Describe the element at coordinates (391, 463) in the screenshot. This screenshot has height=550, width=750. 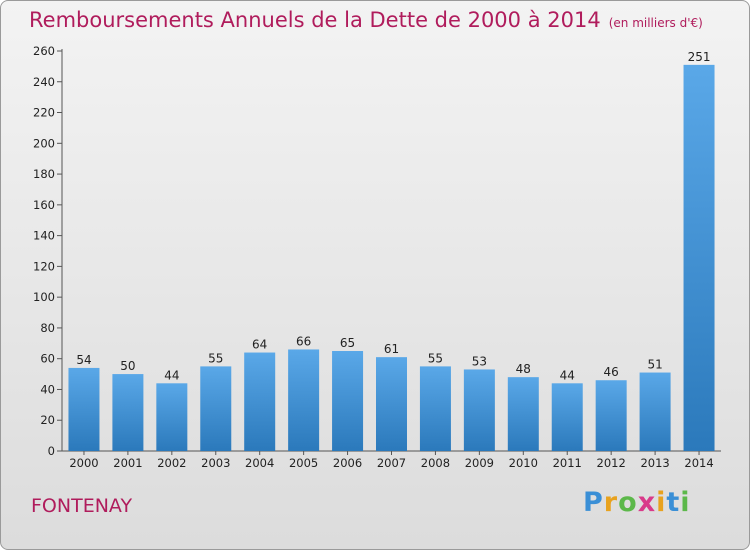
I see `x-tick-label: 2007` at that location.